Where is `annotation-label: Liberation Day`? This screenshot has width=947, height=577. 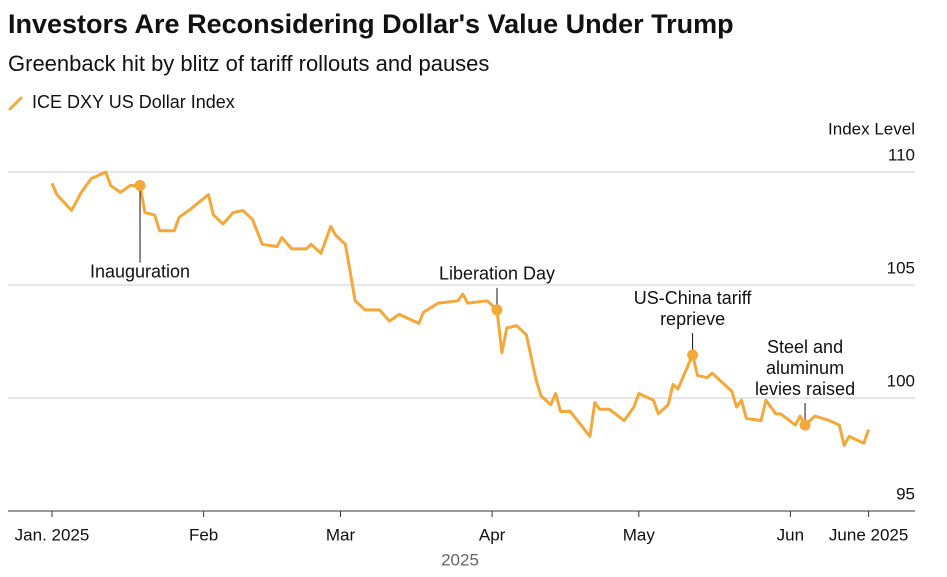 annotation-label: Liberation Day is located at coordinates (497, 274).